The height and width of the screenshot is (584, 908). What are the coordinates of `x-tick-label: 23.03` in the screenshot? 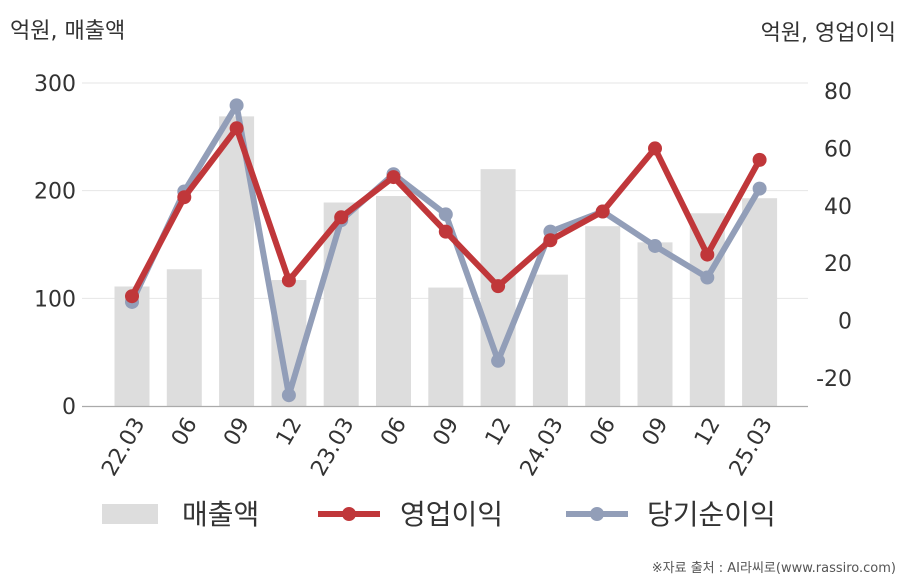 It's located at (332, 447).